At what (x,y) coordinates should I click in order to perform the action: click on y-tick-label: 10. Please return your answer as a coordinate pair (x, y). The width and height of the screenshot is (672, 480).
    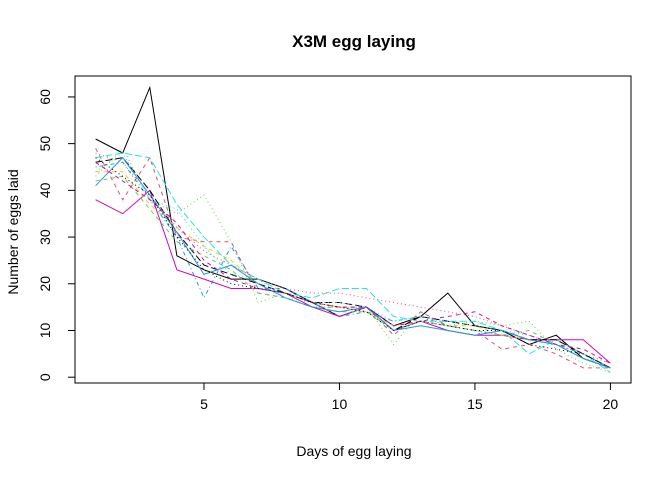
    Looking at the image, I should click on (45, 330).